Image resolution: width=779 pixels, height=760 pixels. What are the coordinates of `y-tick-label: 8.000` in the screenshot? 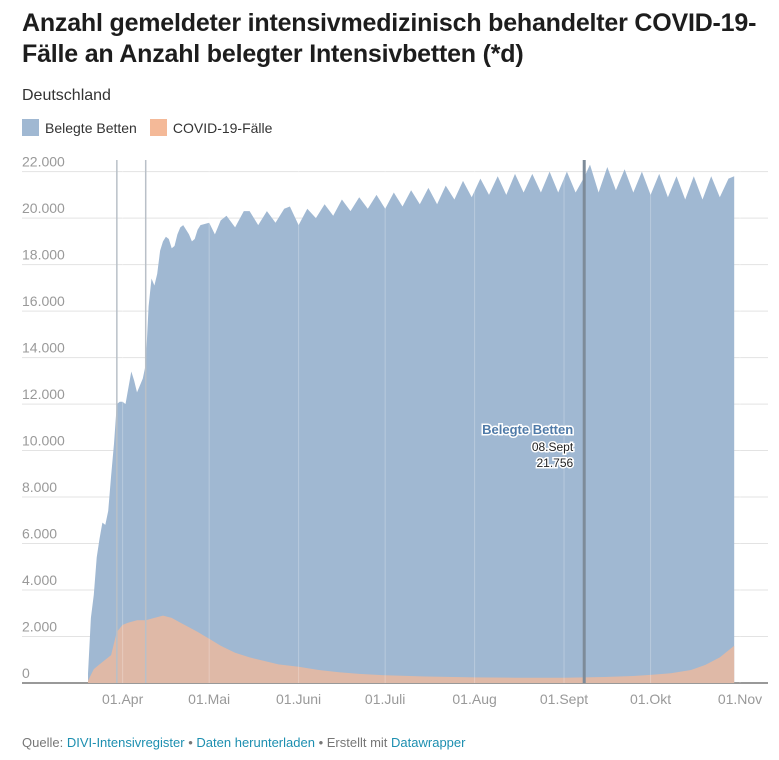 It's located at (39, 487).